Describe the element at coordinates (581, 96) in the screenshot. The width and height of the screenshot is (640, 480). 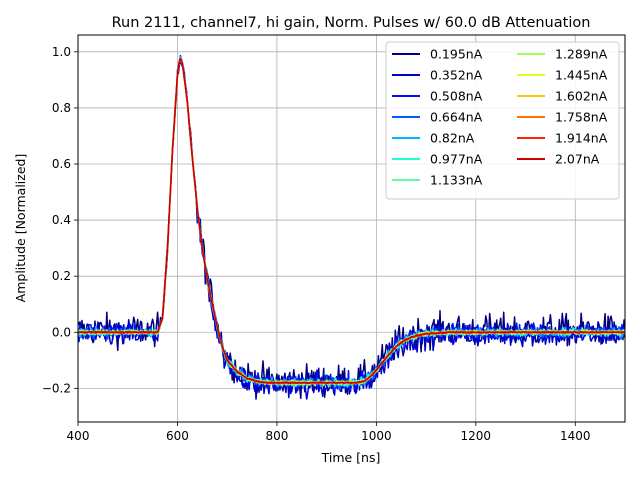
I see `legend-label: 1.602nA` at that location.